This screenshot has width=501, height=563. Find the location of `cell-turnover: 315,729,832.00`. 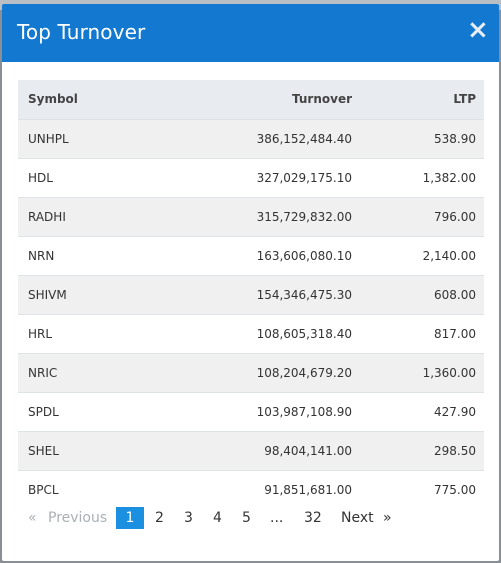

cell-turnover: 315,729,832.00 is located at coordinates (304, 216).